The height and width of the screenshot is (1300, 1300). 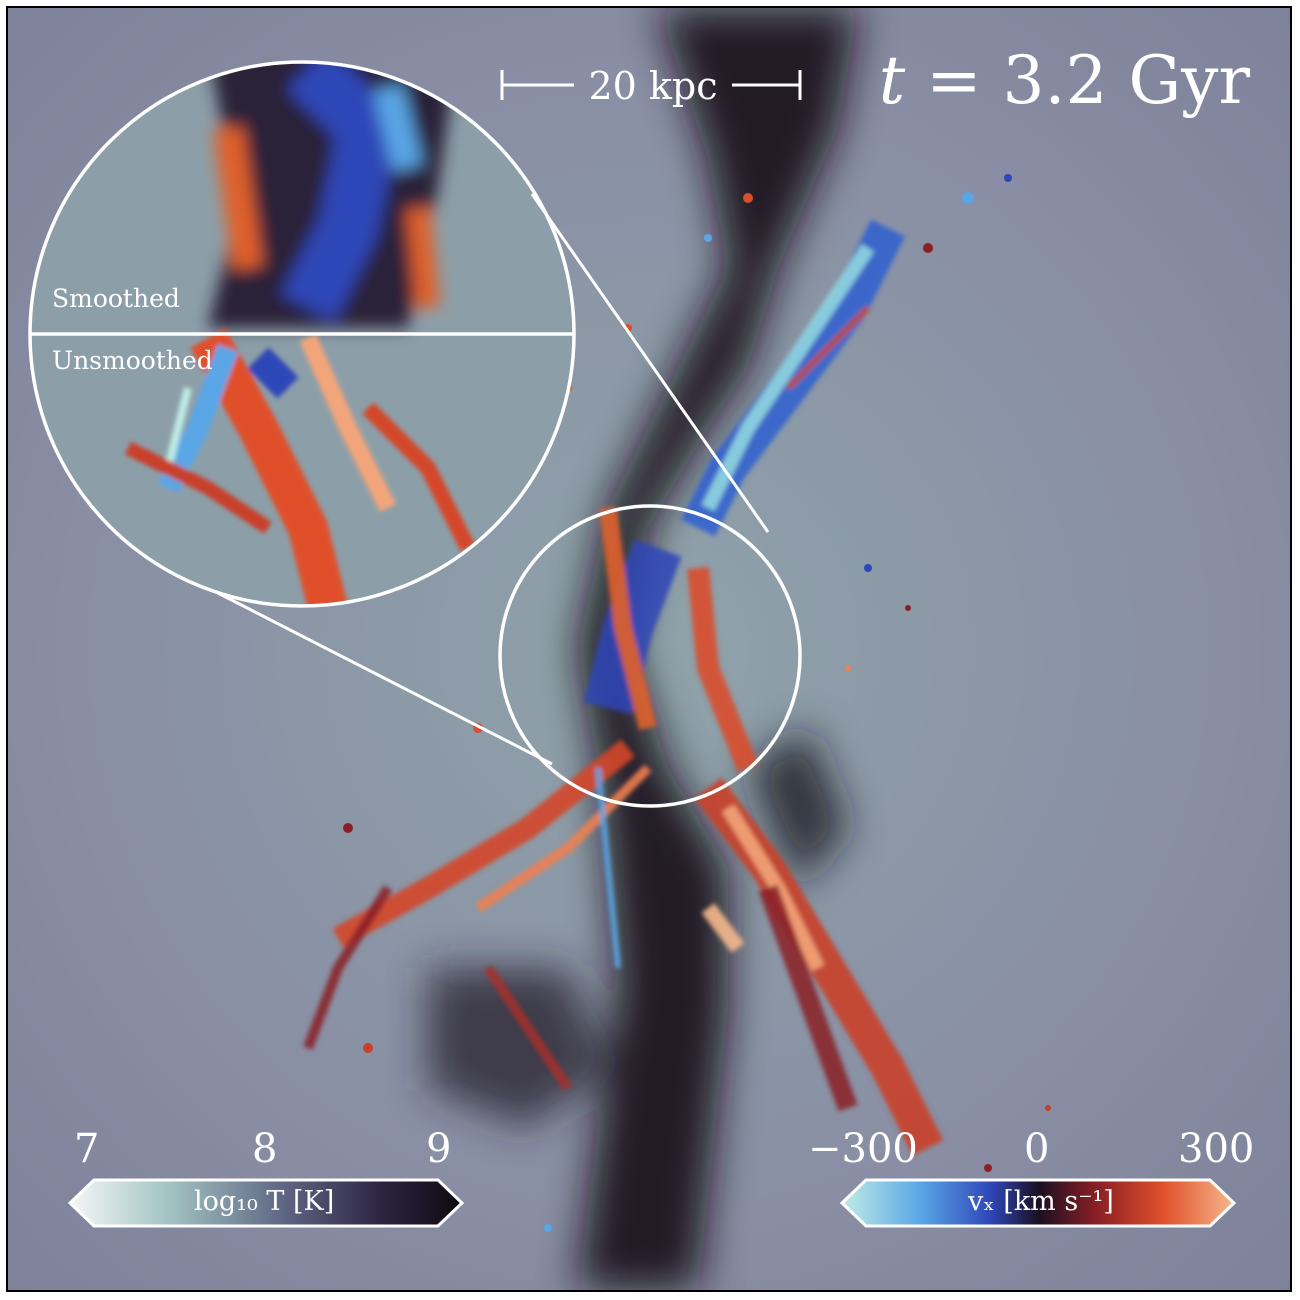 What do you see at coordinates (1216, 1149) in the screenshot?
I see `velocity-tick: 300` at bounding box center [1216, 1149].